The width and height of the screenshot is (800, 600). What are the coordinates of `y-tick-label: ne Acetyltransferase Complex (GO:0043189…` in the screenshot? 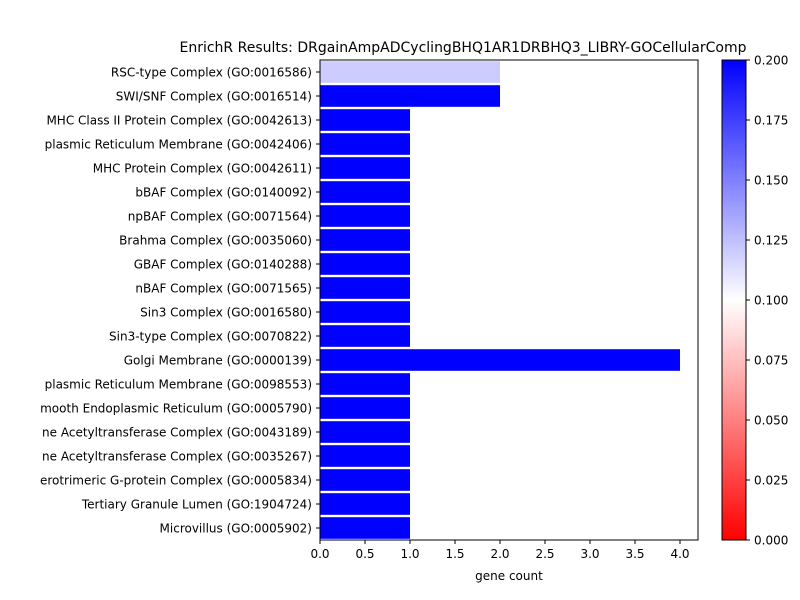 It's located at (177, 433).